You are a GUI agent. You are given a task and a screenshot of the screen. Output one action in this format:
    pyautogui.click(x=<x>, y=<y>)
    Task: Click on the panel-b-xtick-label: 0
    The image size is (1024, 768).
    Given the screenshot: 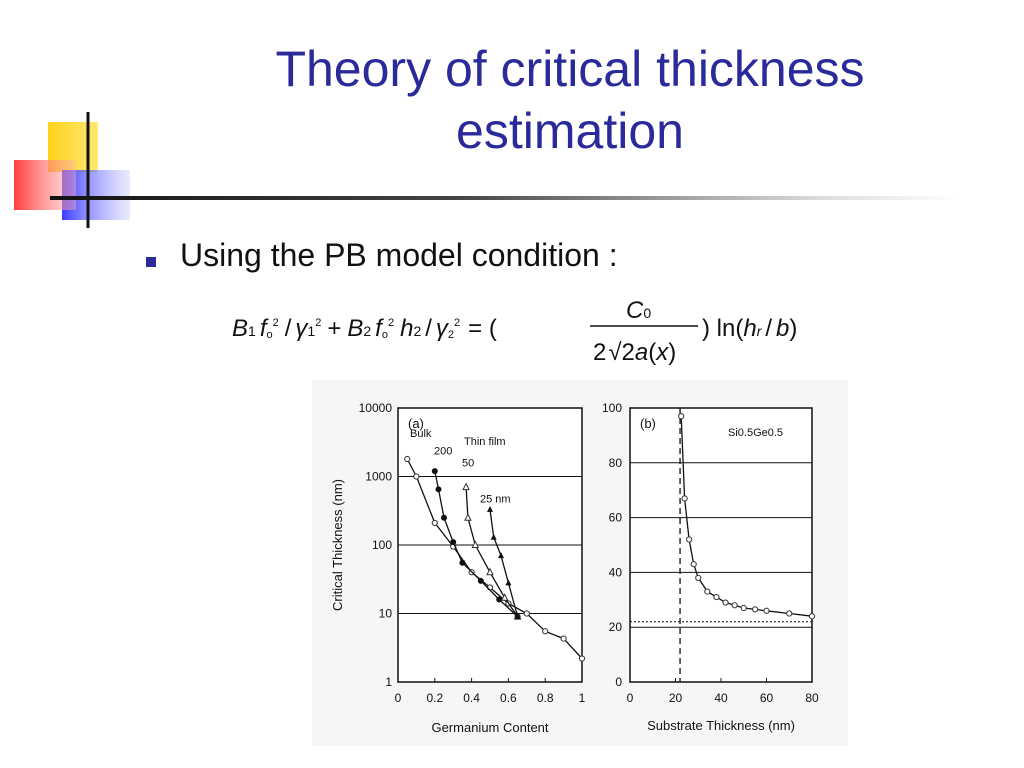 What is the action you would take?
    pyautogui.click(x=630, y=698)
    